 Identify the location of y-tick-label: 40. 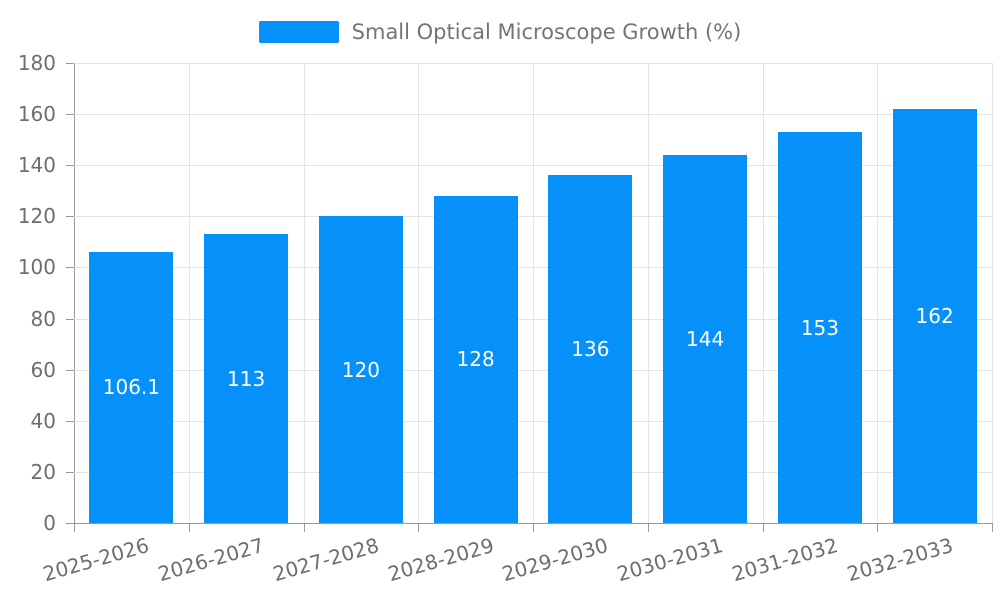
(43, 420).